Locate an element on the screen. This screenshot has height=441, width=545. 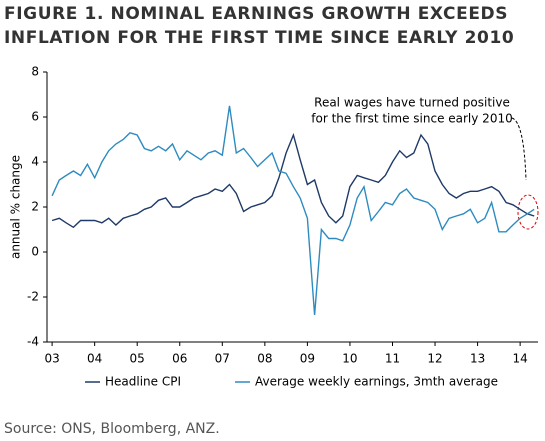
x-tick-label: 05 is located at coordinates (137, 359).